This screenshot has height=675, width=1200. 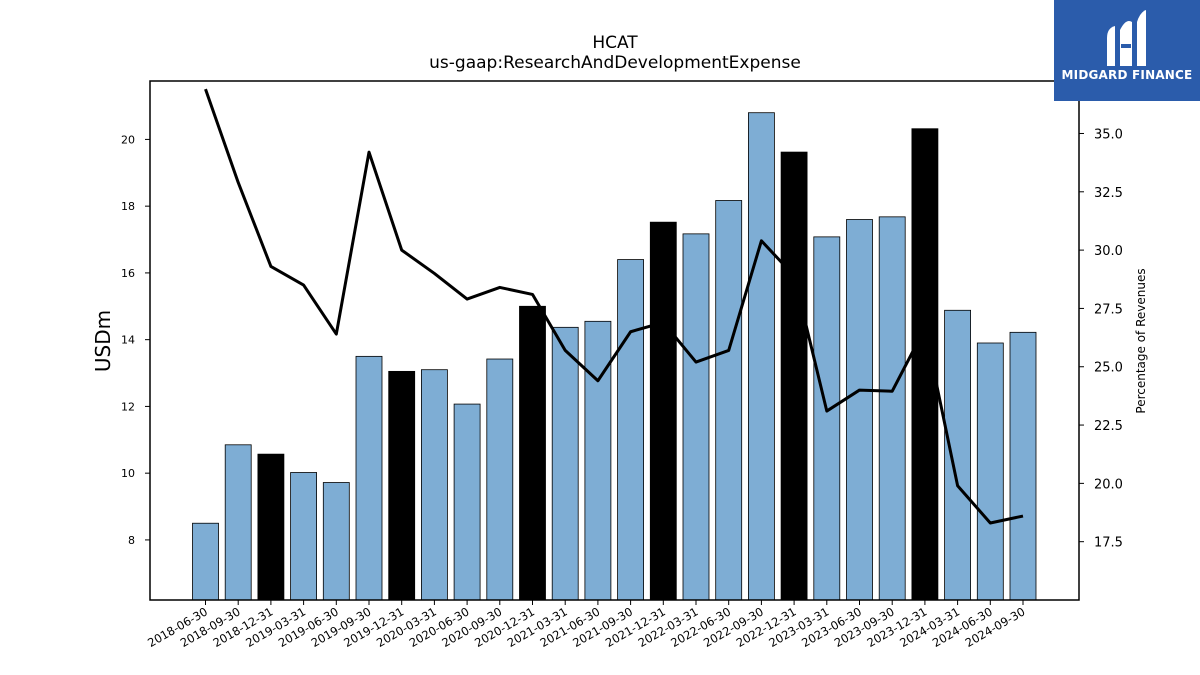 What do you see at coordinates (131, 540) in the screenshot?
I see `y-tick-label: 8` at bounding box center [131, 540].